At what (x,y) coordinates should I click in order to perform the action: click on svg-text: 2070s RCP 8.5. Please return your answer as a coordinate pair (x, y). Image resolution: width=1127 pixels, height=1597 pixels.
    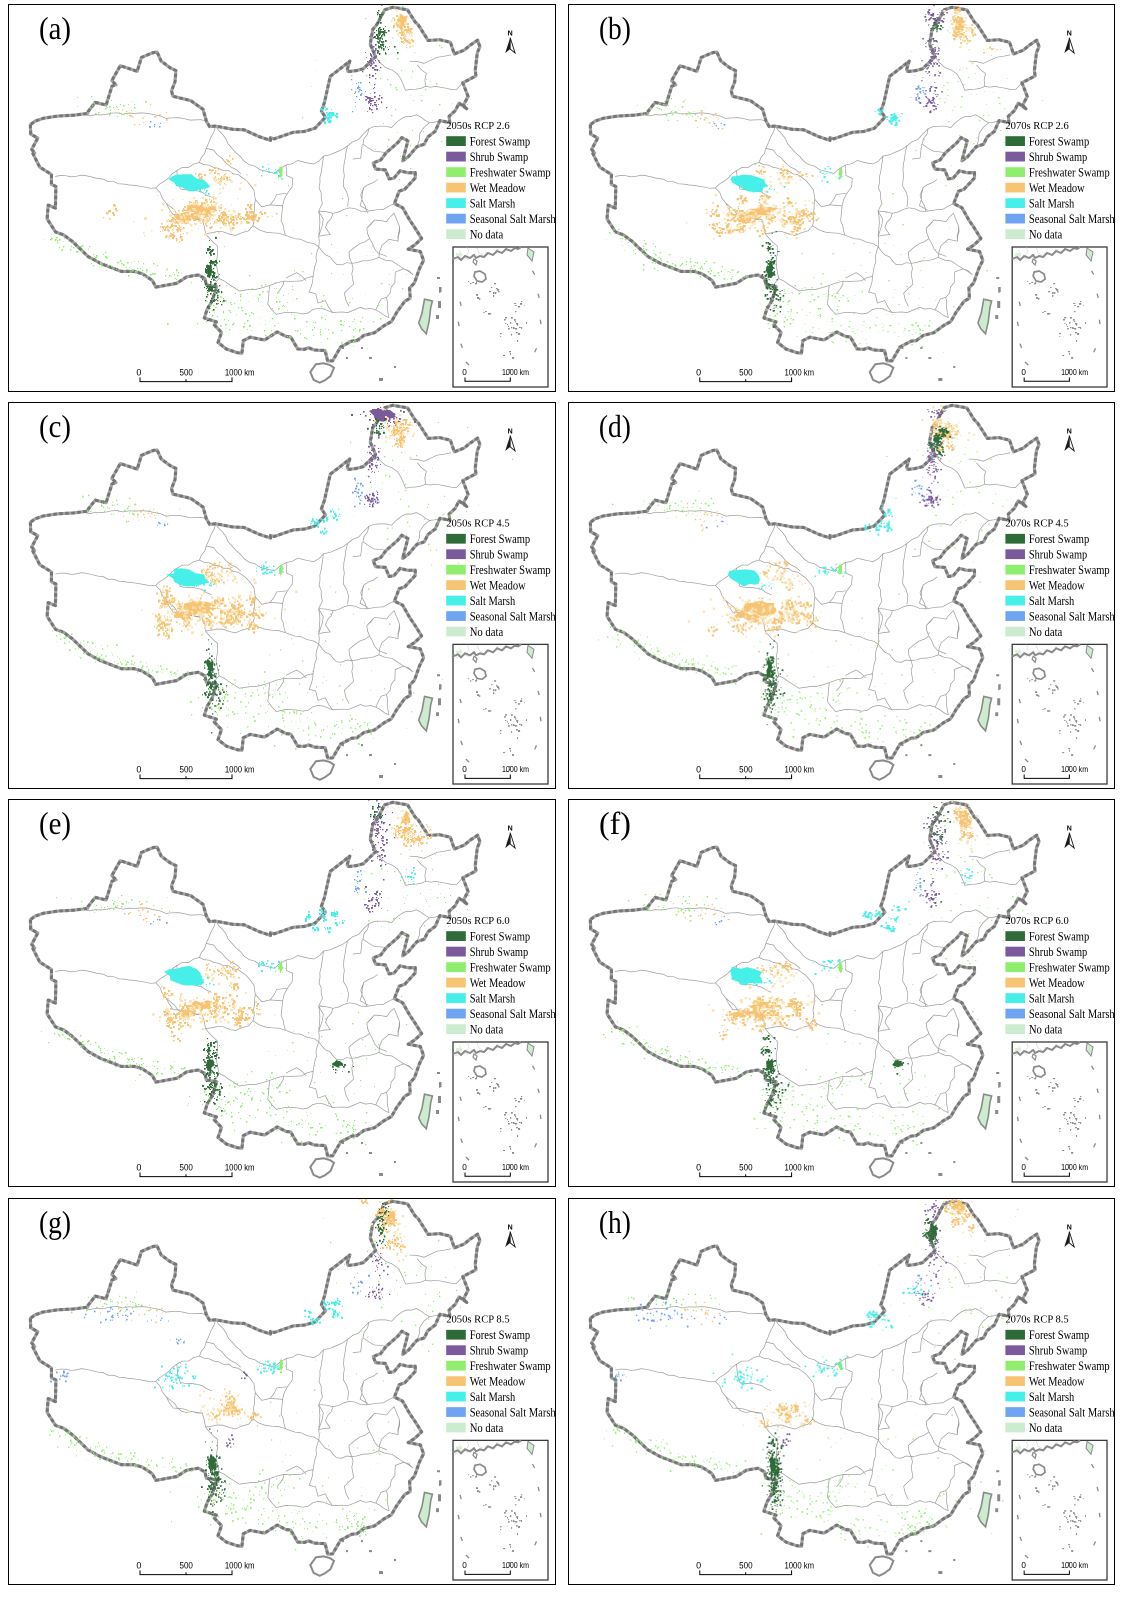
    Looking at the image, I should click on (1036, 1319).